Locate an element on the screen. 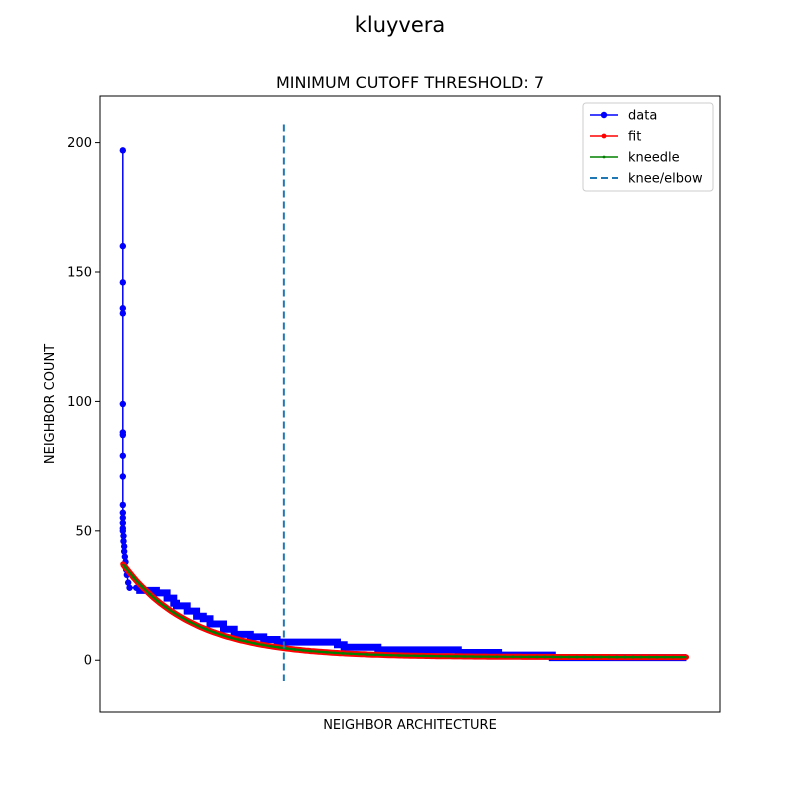  y-tick-label: 0 is located at coordinates (88, 661).